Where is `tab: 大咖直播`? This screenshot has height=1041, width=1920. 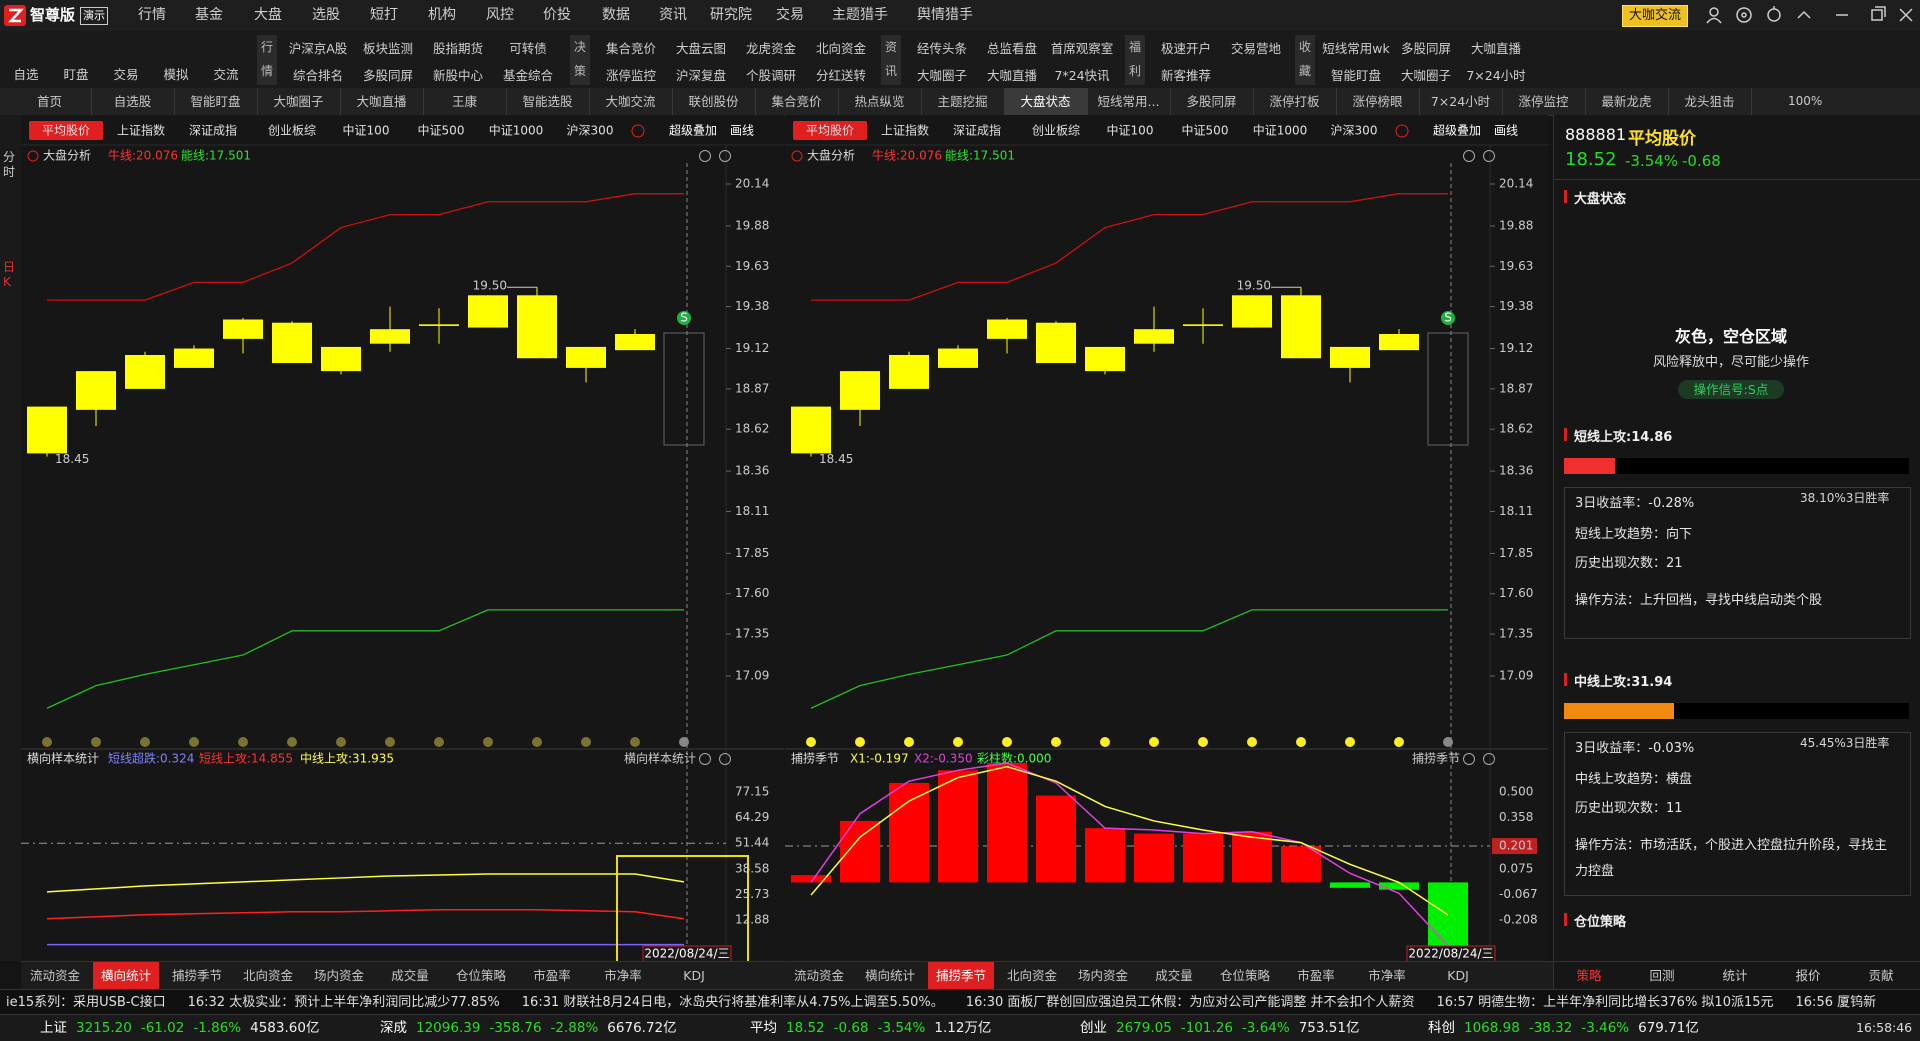 tab: 大咖直播 is located at coordinates (382, 101).